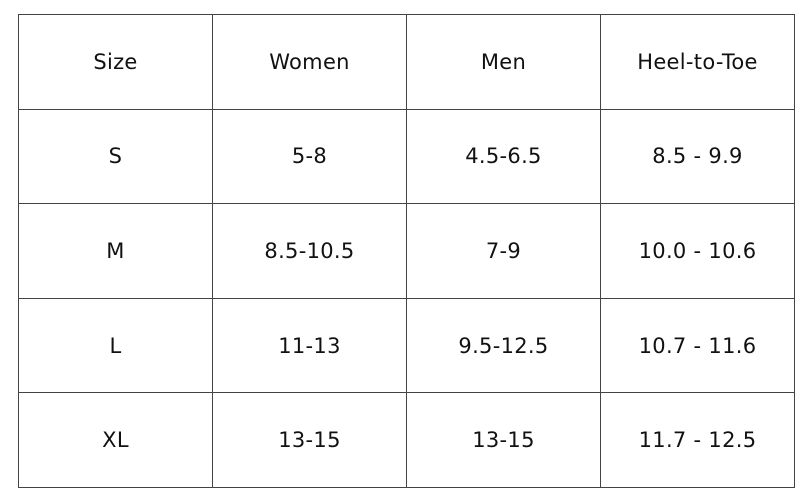 This screenshot has width=800, height=500. I want to click on header-cell: Women, so click(309, 62).